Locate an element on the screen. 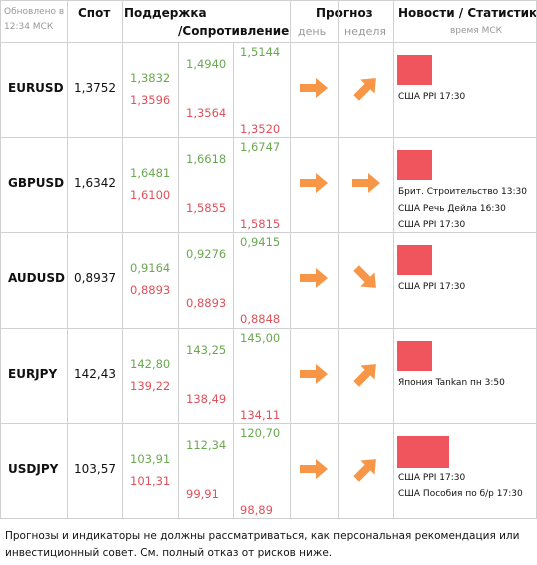 Image resolution: width=537 pixels, height=565 pixels. spot-price: 142,43 is located at coordinates (95, 373).